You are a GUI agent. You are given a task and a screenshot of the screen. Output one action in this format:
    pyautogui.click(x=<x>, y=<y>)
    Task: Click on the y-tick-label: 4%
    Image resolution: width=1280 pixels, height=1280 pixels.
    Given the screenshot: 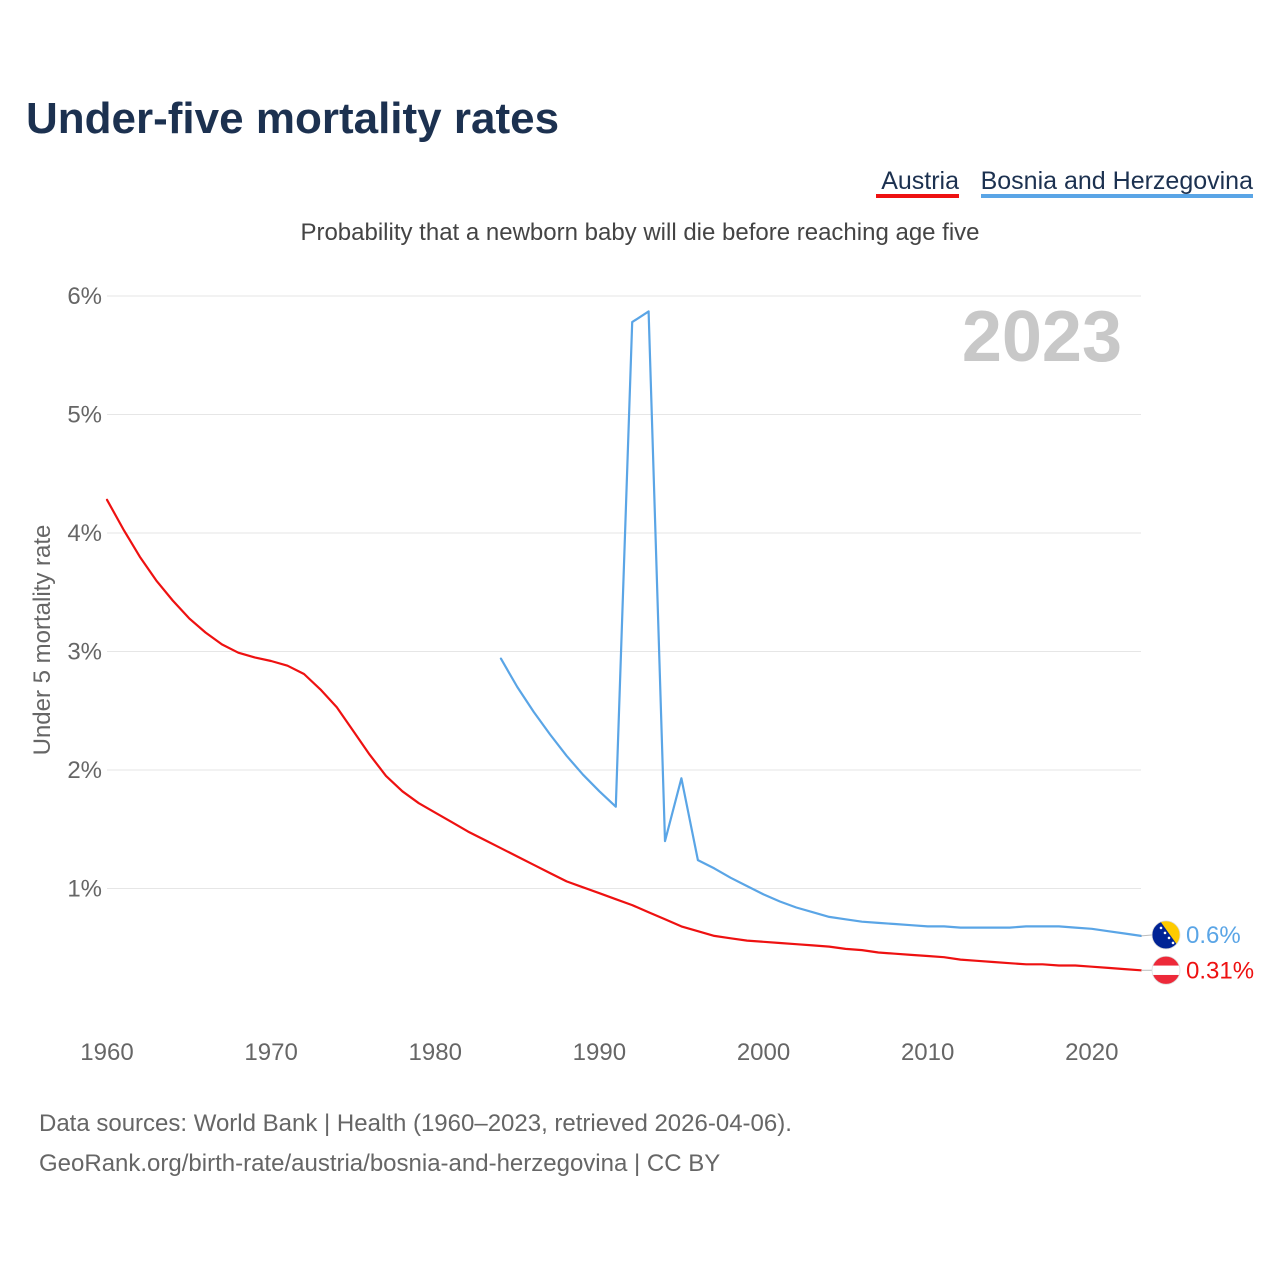 What is the action you would take?
    pyautogui.click(x=84, y=533)
    